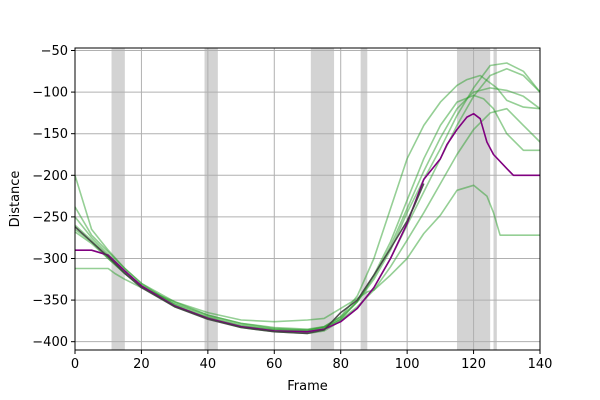  Describe the element at coordinates (312, 361) in the screenshot. I see `x-ticks: 0 20 40 60 80 100 120 140` at that location.